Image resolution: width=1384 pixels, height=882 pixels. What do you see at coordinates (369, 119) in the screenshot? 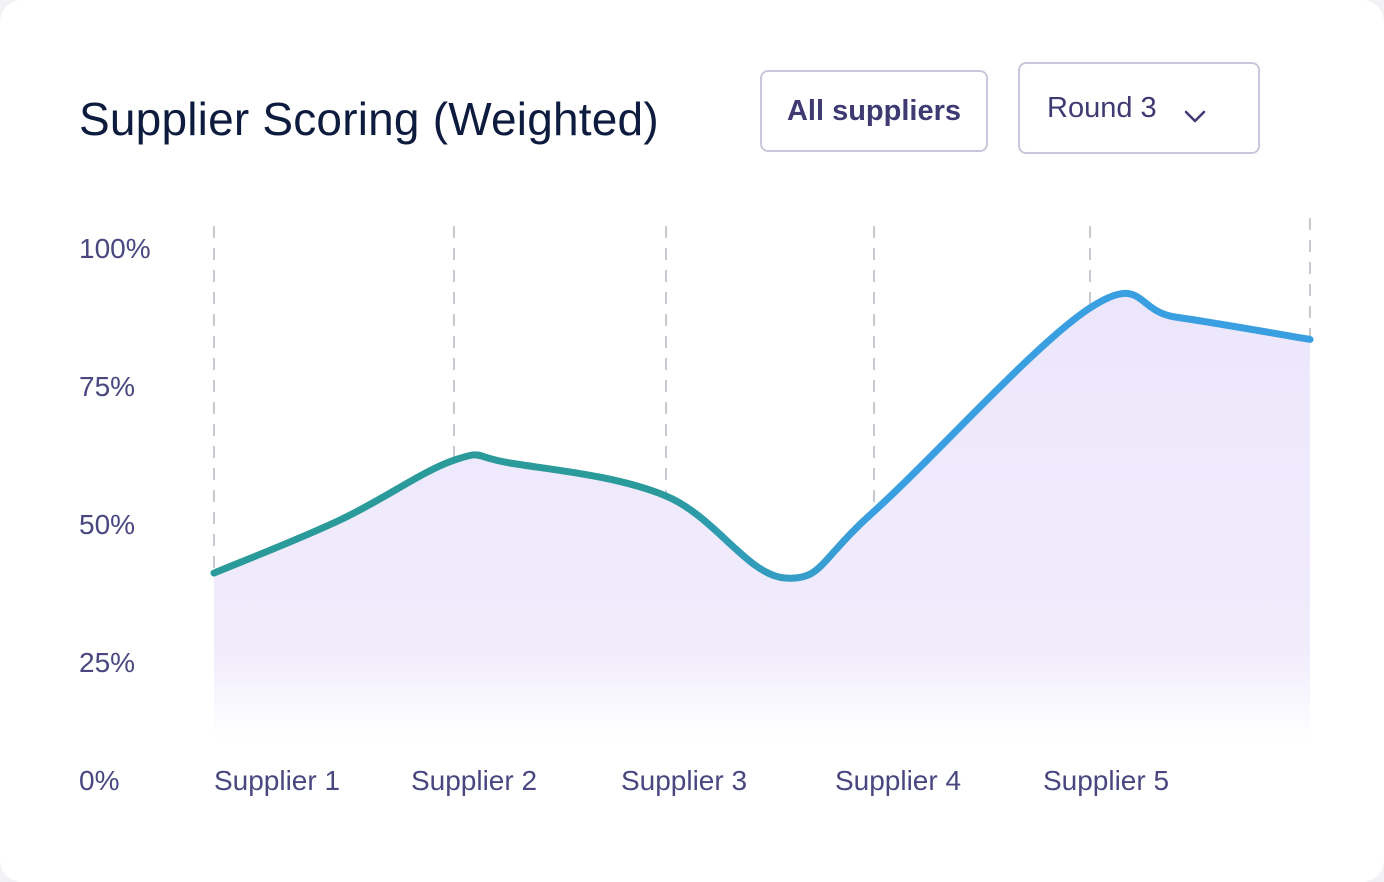
I see `chart-title: Supplier Scoring (Weighted)` at bounding box center [369, 119].